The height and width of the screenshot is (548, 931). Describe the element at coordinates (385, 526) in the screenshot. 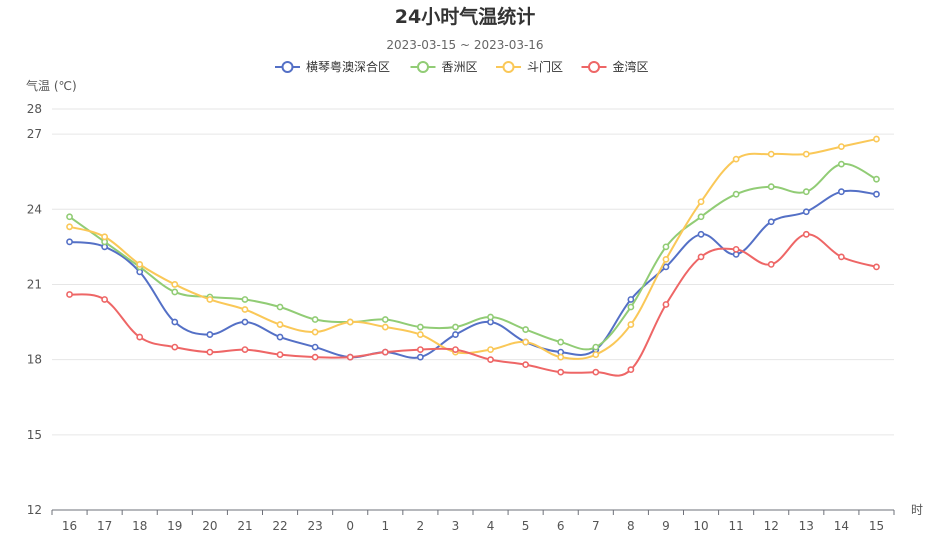

I see `x-tick-label: 1` at that location.